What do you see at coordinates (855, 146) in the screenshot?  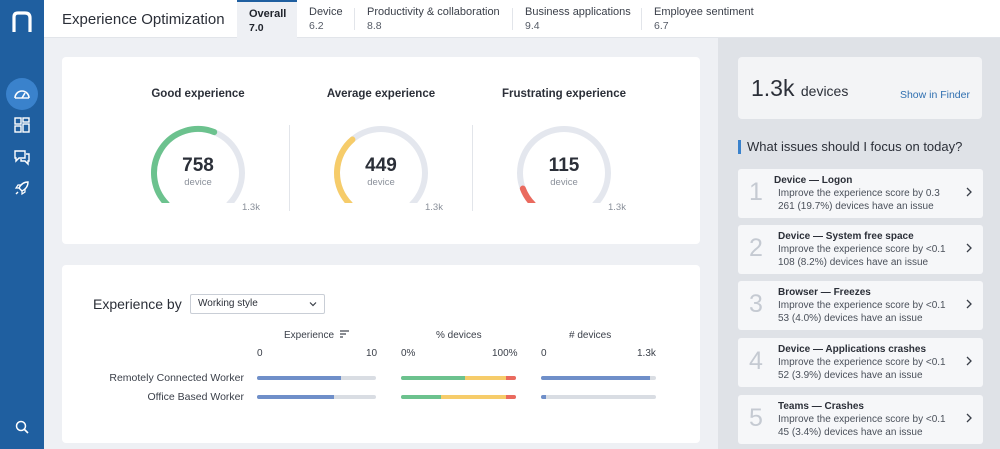 I see `focus-question: What issues should I focus on today?` at bounding box center [855, 146].